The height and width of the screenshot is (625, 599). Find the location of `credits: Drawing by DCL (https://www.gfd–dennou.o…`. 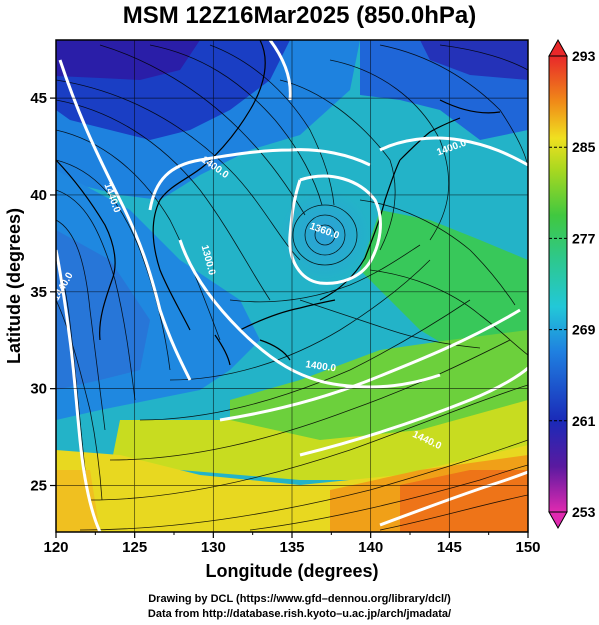

credits: Drawing by DCL (https://www.gfd–dennou.o… is located at coordinates (299, 607).